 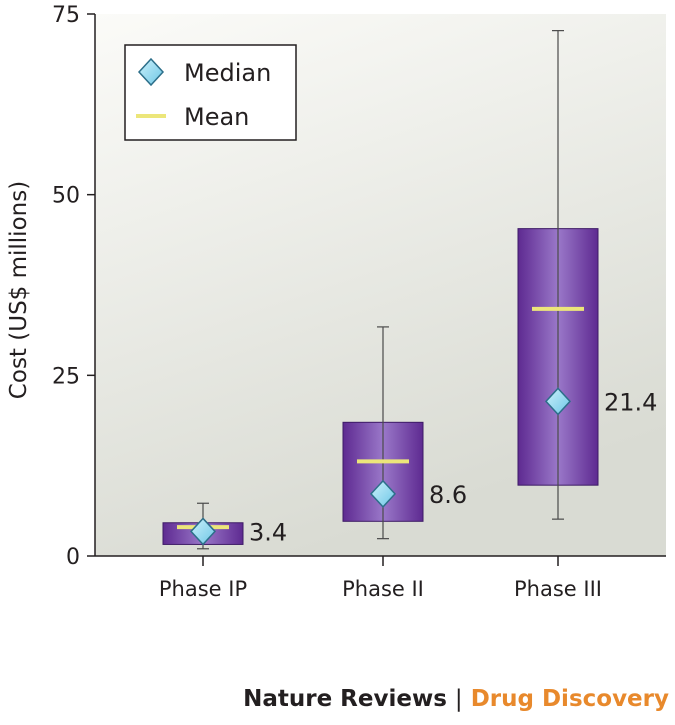 I want to click on y-tick-label: 50, so click(x=66, y=196).